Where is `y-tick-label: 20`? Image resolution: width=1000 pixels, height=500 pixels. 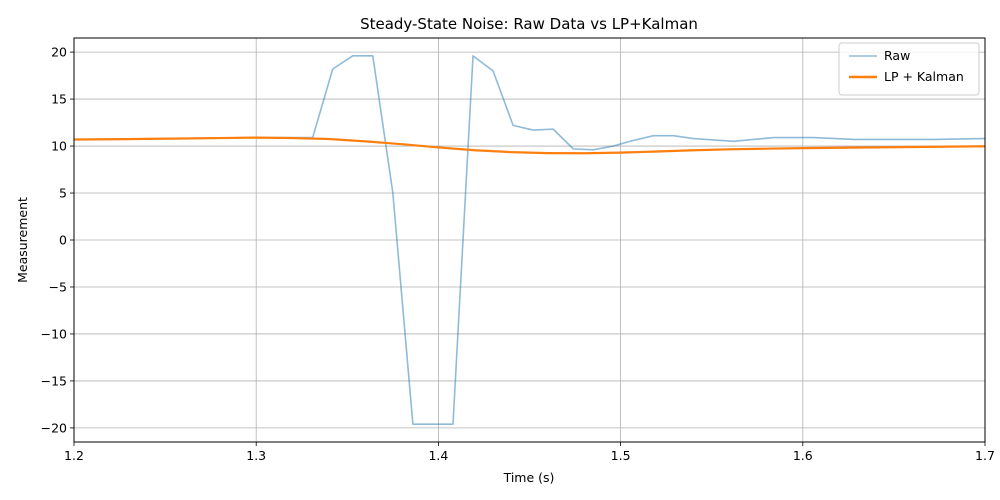
y-tick-label: 20 is located at coordinates (59, 52).